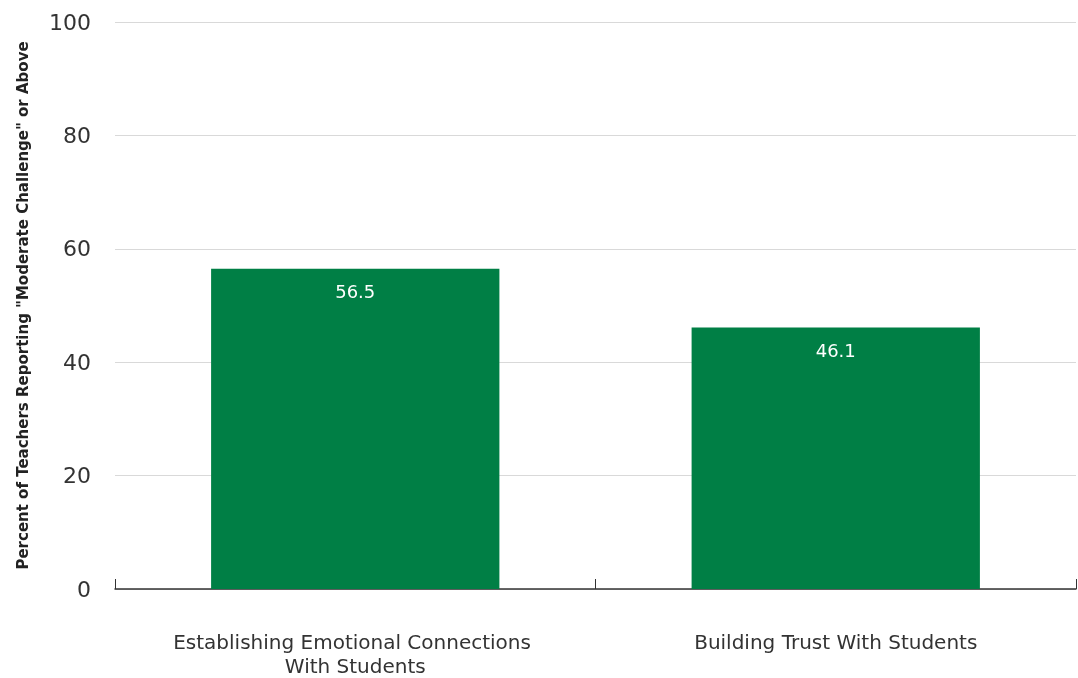 The width and height of the screenshot is (1078, 678). I want to click on y-tick-label: 20, so click(77, 476).